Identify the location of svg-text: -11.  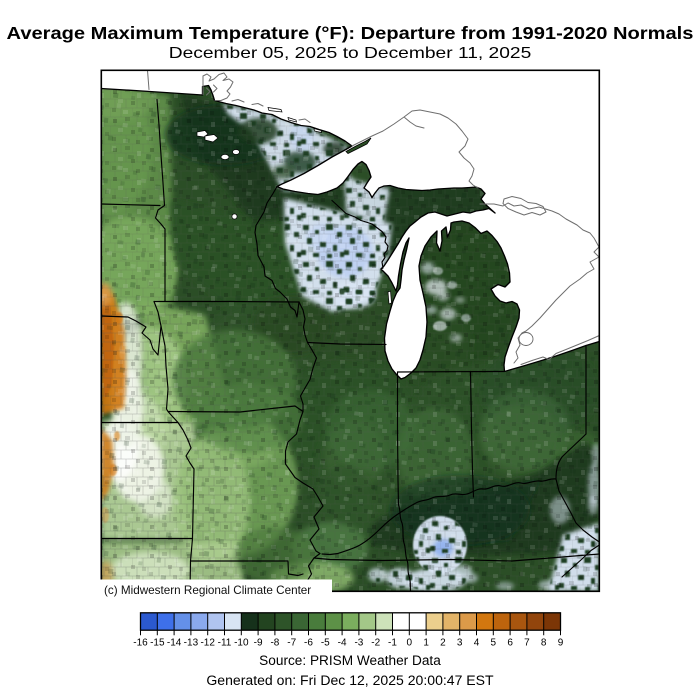
(225, 643).